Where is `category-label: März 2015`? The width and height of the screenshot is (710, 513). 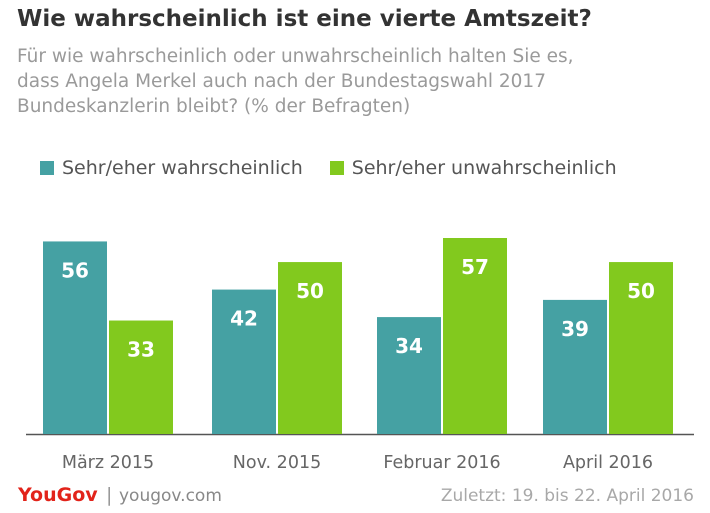
category-label: März 2015 is located at coordinates (108, 463).